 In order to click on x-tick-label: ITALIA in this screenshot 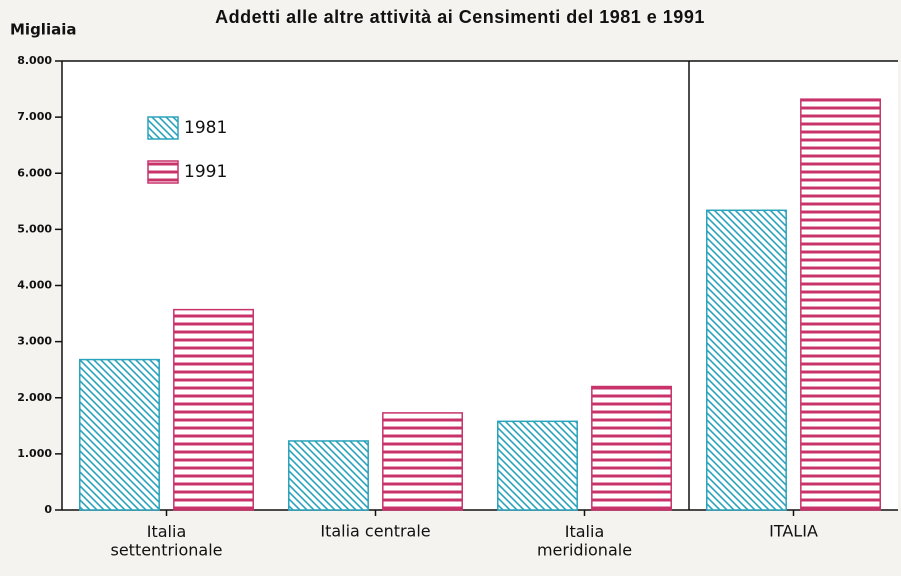, I will do `click(793, 531)`.